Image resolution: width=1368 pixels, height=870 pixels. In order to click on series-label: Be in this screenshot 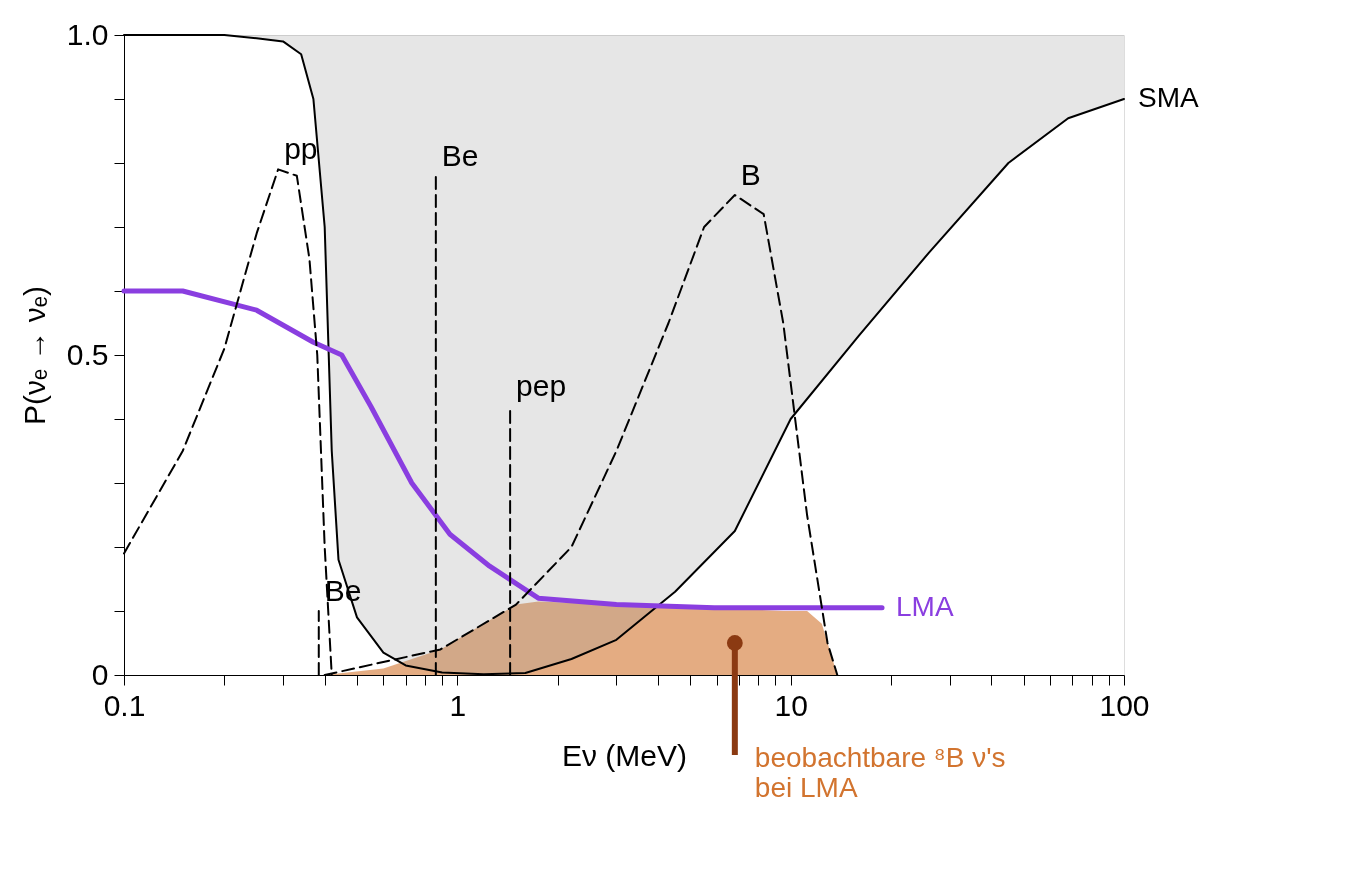, I will do `click(460, 155)`.